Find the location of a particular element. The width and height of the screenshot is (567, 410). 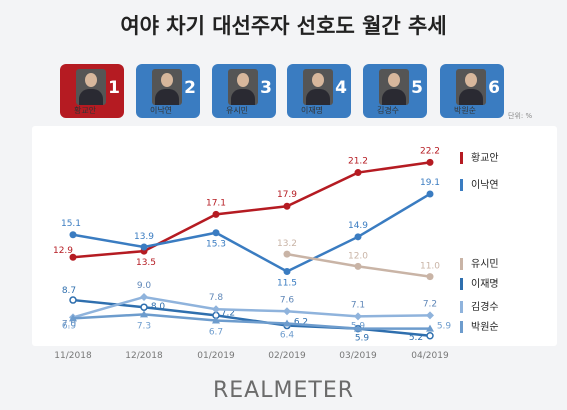

candidate-name: 이낙연 is located at coordinates (161, 110).